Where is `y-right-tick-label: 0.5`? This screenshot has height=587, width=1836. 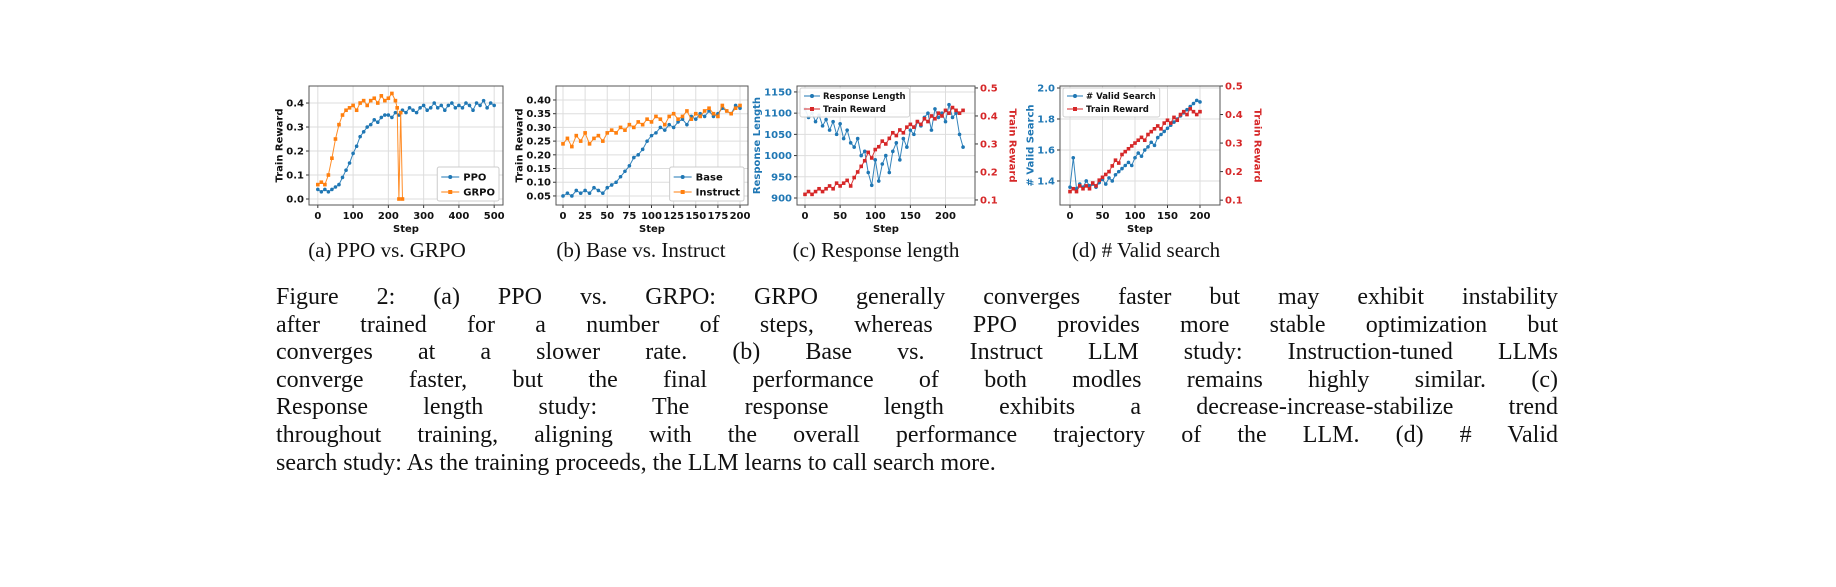 y-right-tick-label: 0.5 is located at coordinates (1234, 87).